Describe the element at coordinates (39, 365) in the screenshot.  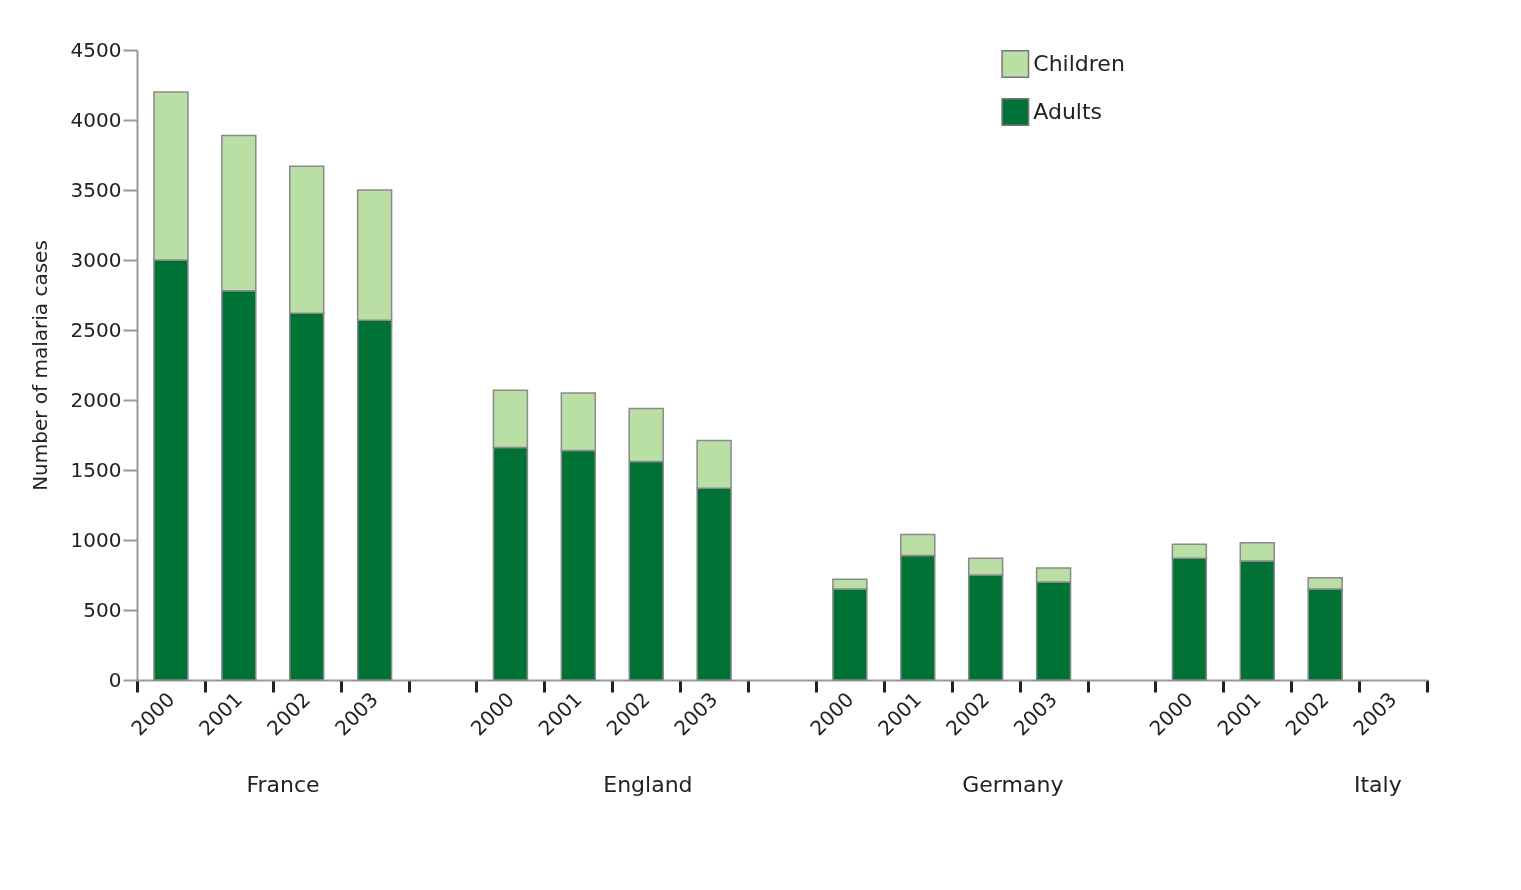
I see `y-axis-title: Number of malaria cases` at that location.